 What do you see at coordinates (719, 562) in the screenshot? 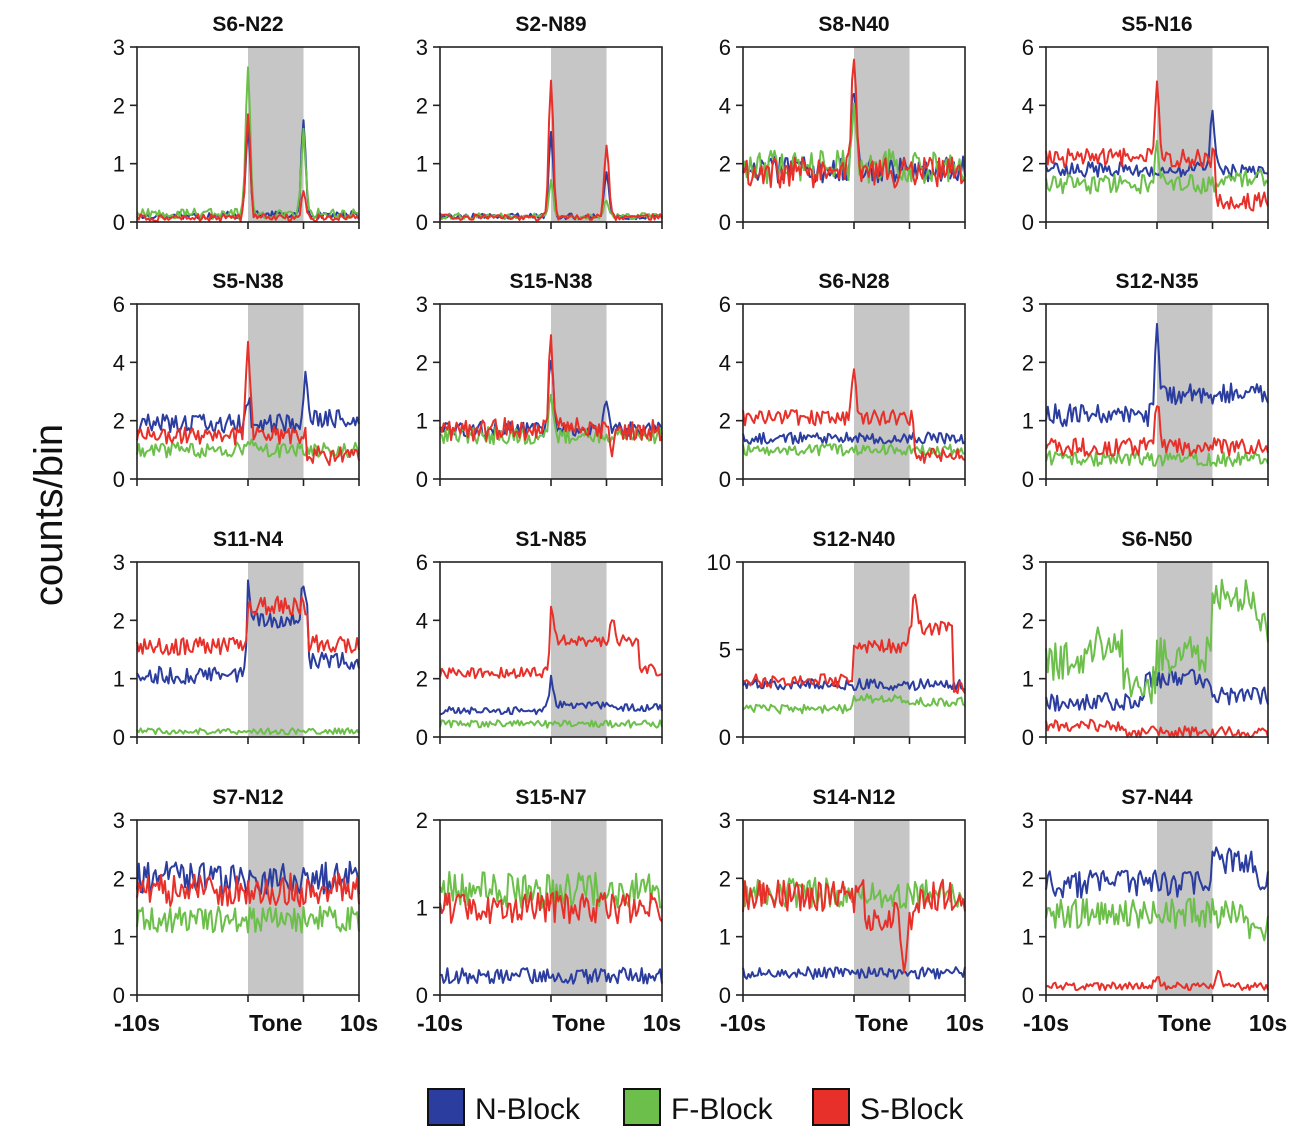
I see `y-tick-label: 10` at bounding box center [719, 562].